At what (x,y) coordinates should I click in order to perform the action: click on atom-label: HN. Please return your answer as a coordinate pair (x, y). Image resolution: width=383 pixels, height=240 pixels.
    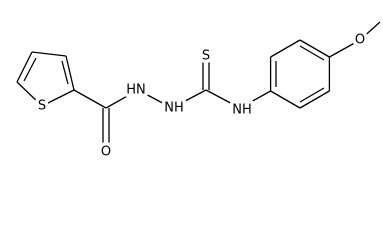
    Looking at the image, I should click on (136, 90).